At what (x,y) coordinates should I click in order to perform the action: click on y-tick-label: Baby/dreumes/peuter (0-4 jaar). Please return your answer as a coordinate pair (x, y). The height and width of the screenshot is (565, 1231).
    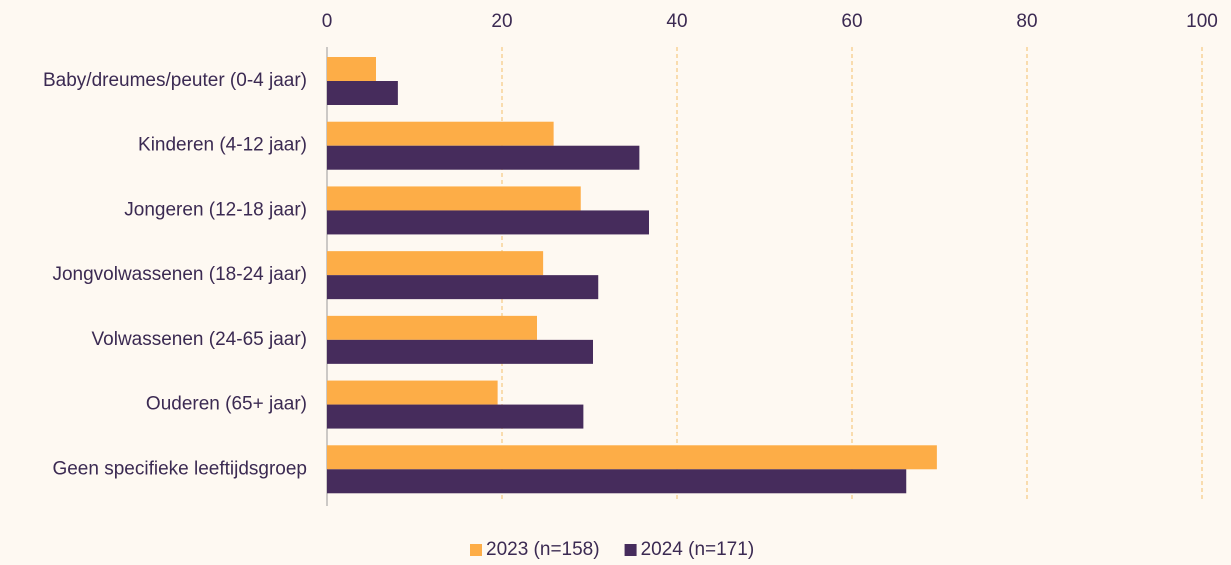
    Looking at the image, I should click on (175, 80).